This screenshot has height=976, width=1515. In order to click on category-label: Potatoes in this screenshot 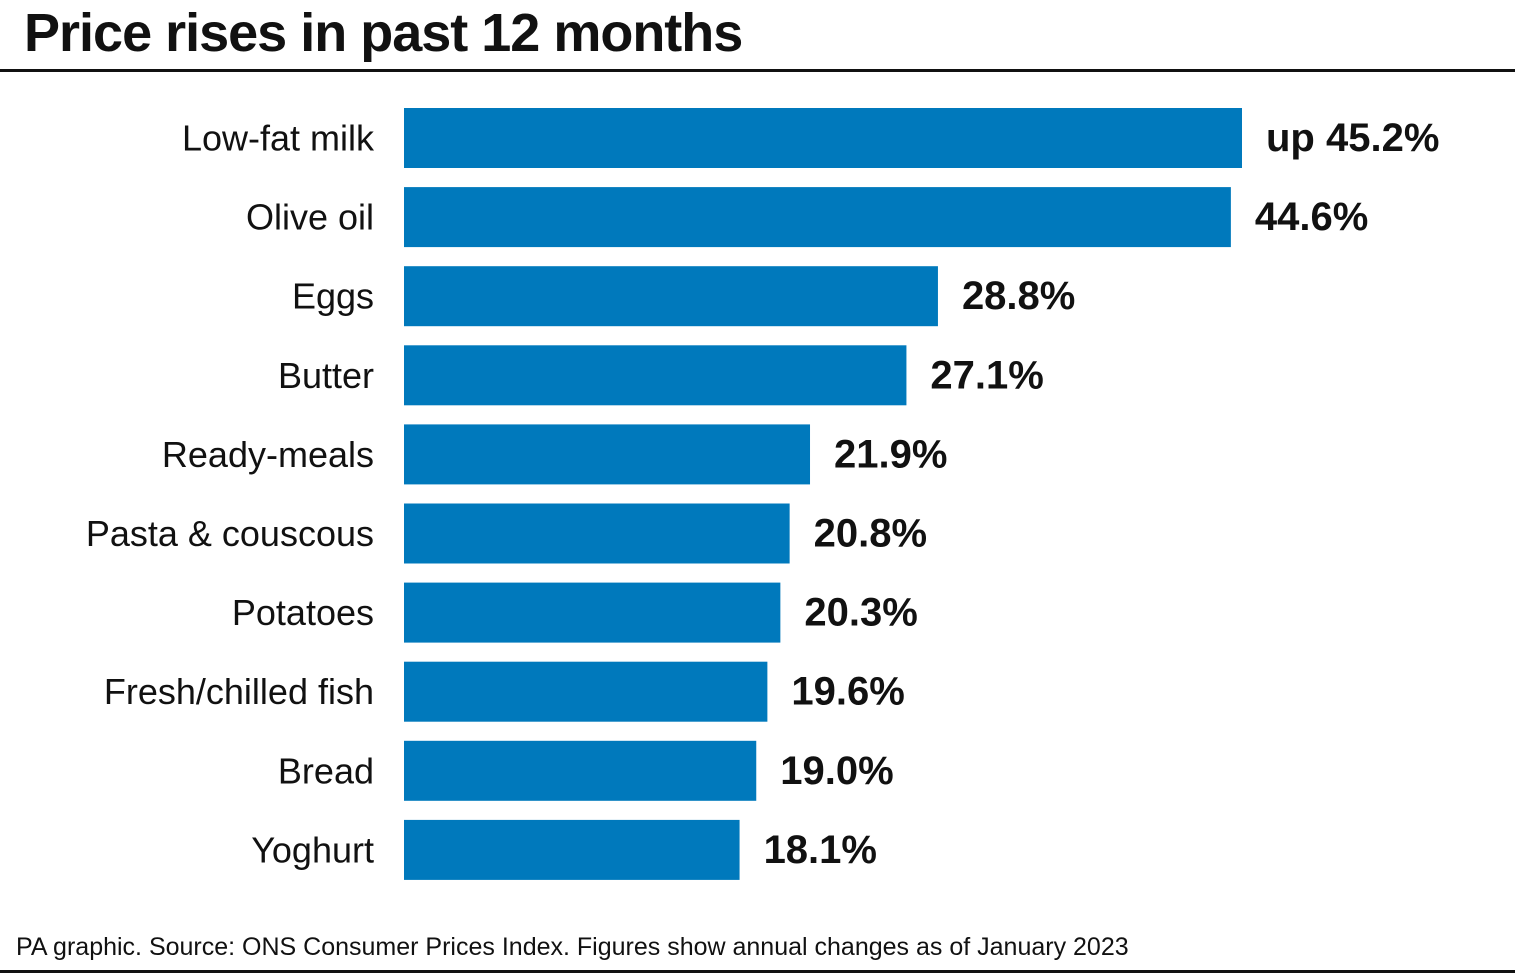, I will do `click(303, 612)`.